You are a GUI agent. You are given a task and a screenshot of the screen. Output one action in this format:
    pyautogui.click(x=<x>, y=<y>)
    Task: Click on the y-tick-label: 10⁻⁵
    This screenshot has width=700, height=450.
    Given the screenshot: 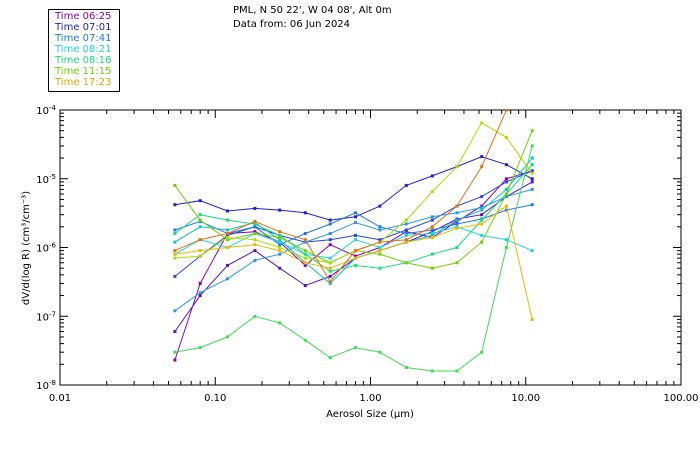 What is the action you would take?
    pyautogui.click(x=46, y=179)
    